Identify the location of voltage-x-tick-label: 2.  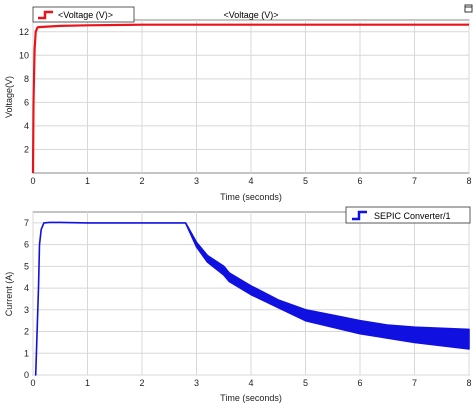
(141, 181).